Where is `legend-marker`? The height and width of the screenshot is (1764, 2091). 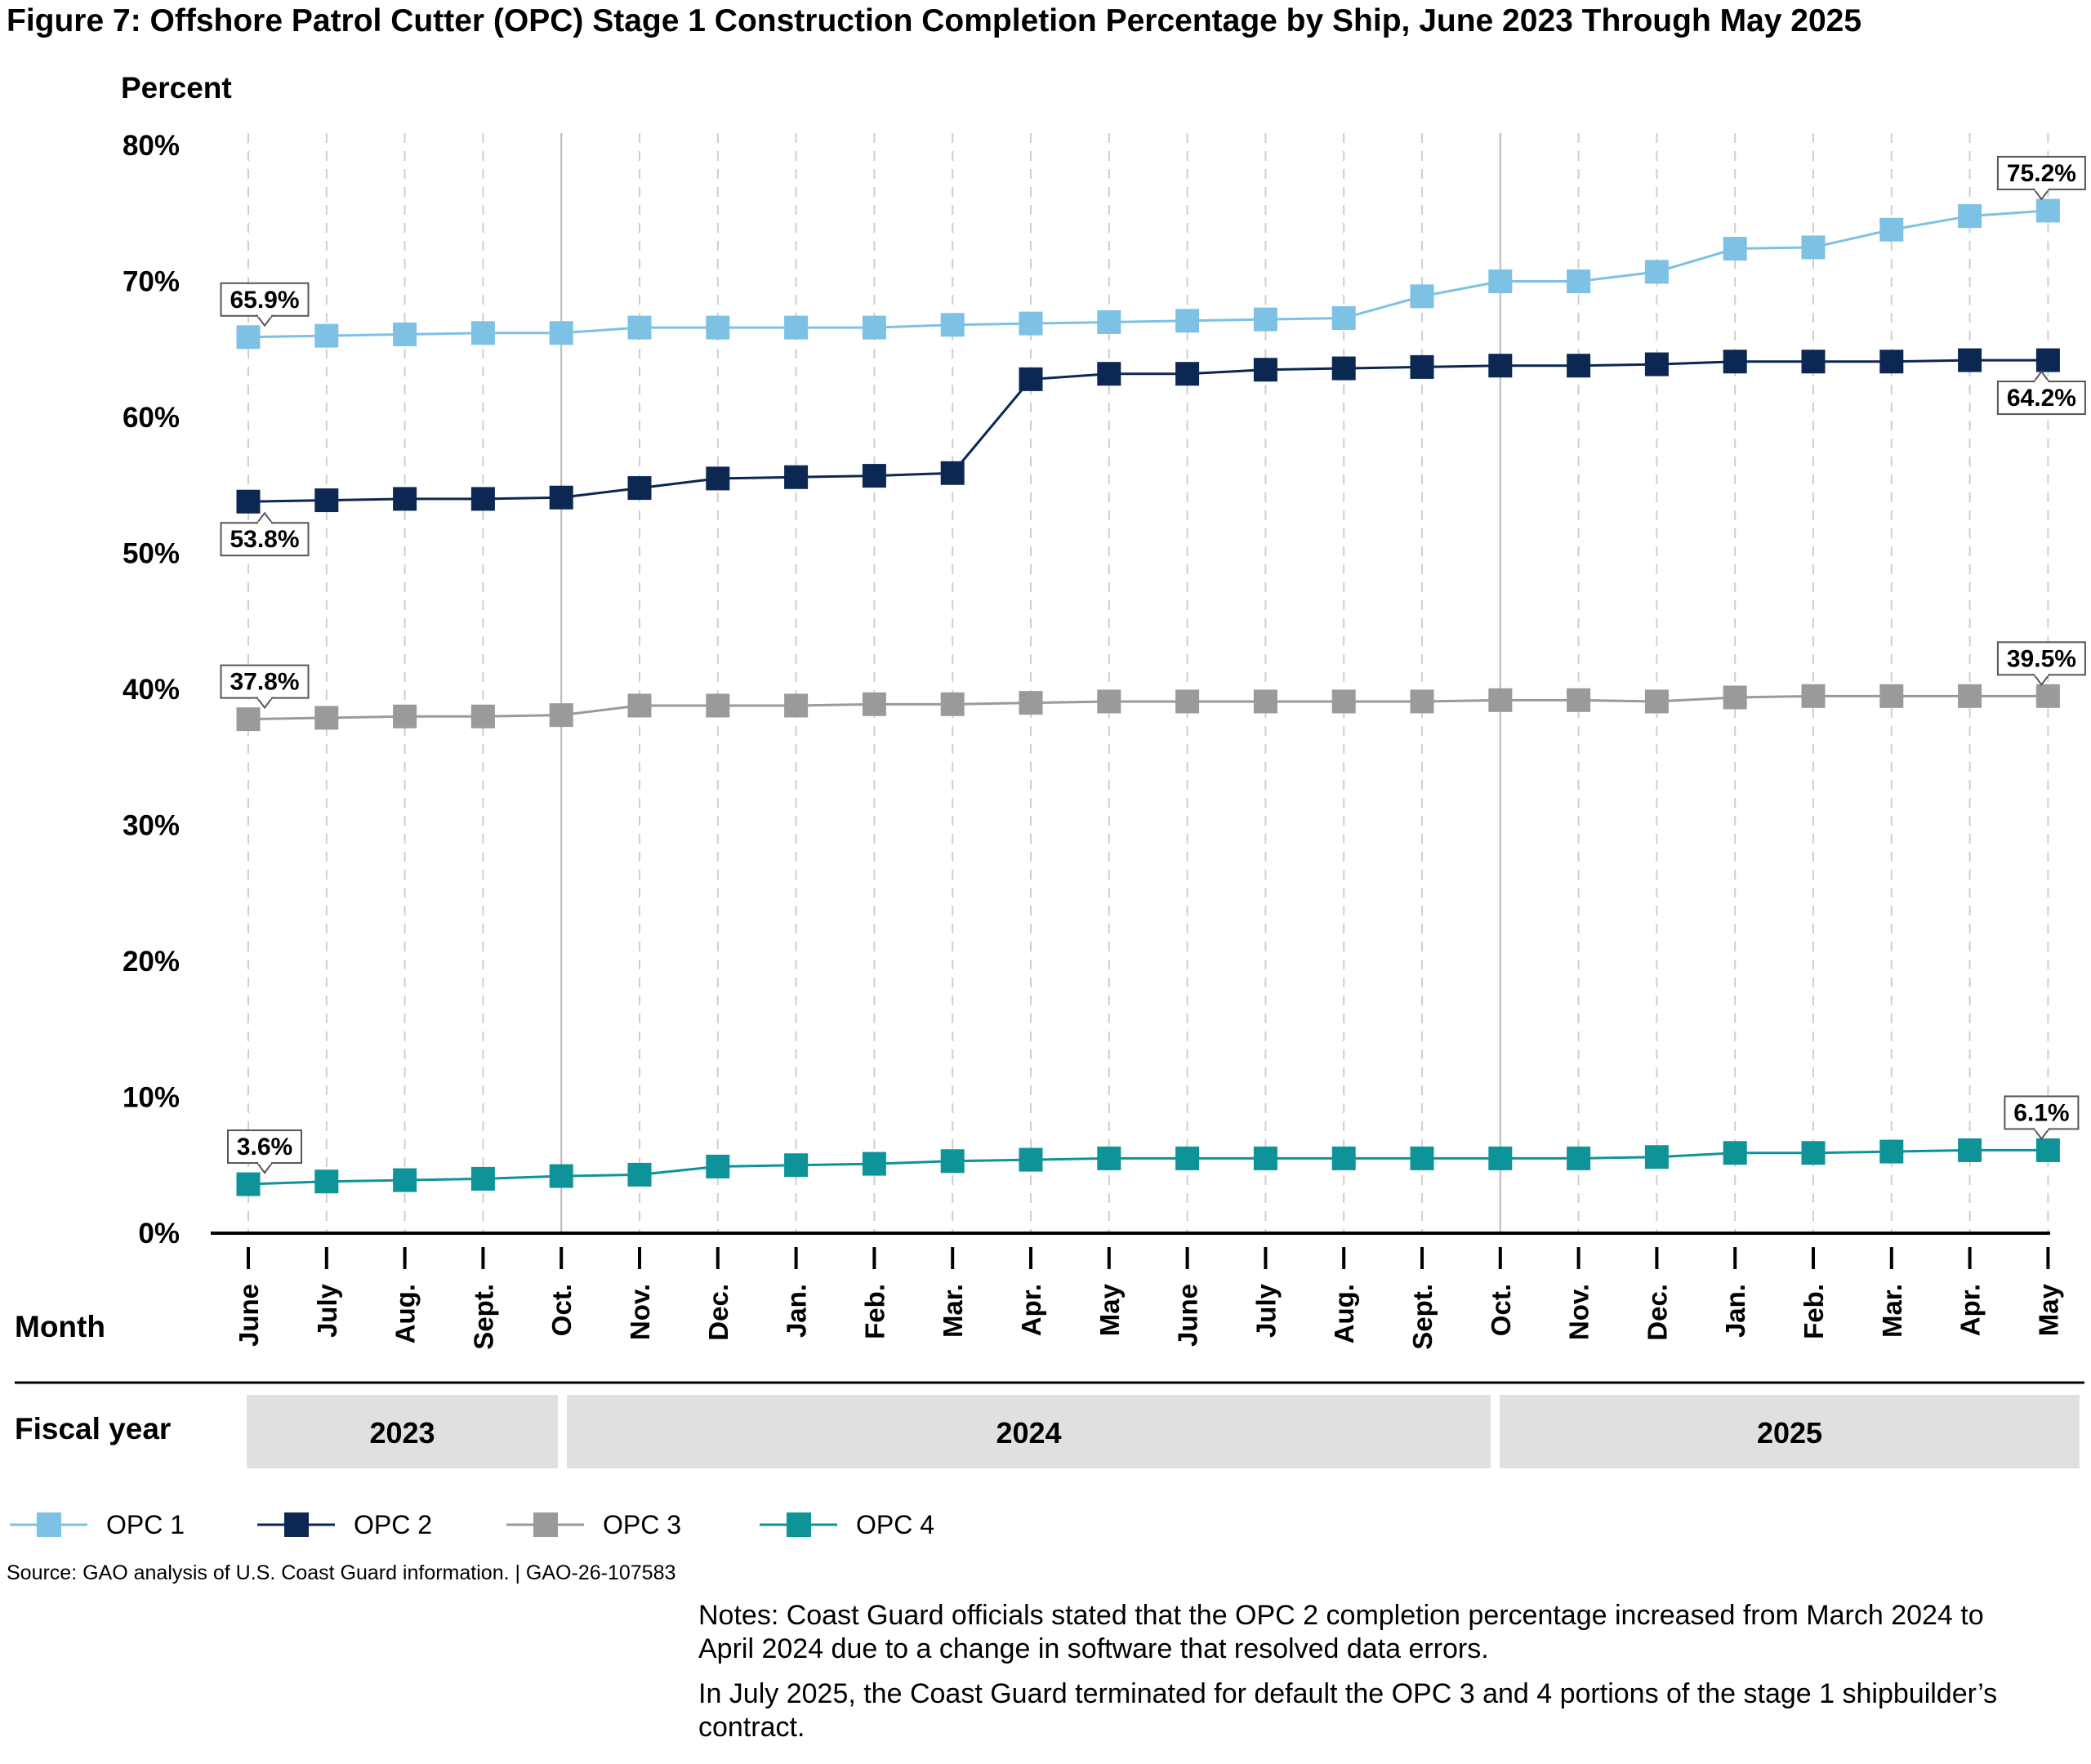
legend-marker is located at coordinates (545, 1524).